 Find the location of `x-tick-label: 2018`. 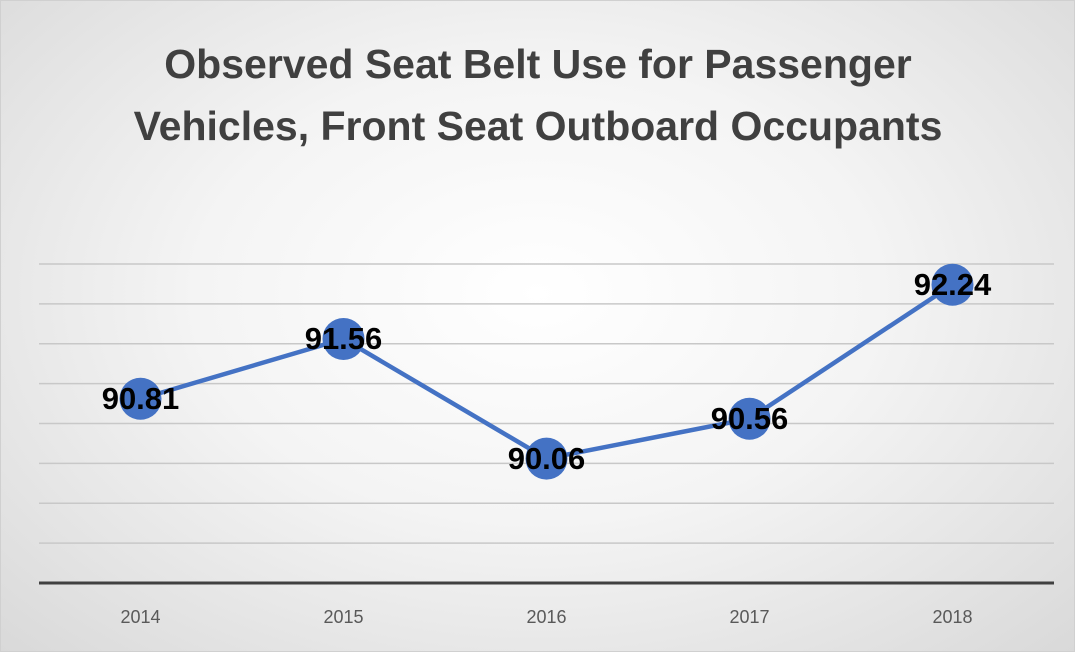

x-tick-label: 2018 is located at coordinates (952, 617).